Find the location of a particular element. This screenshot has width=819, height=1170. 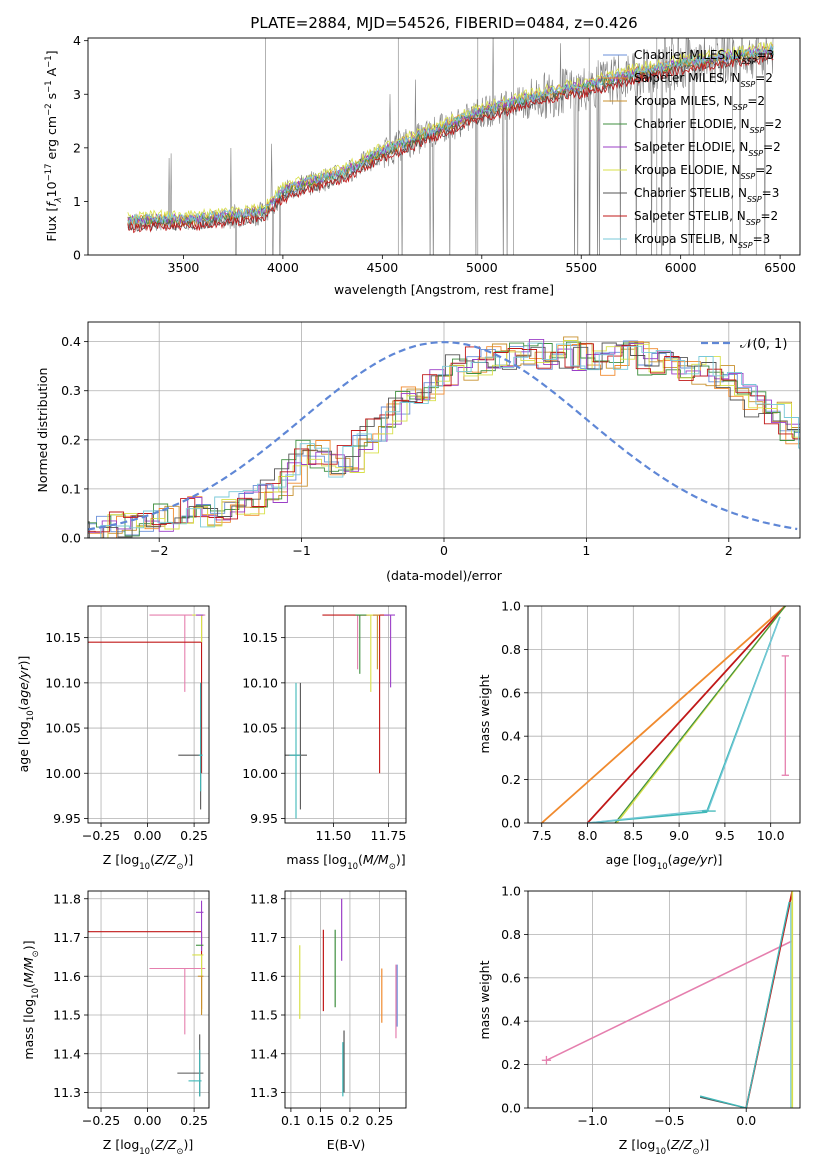

weight_vs_age-axes: 7.5 8.0 8.5 9.0 9.5 10.0 0.0 0.2 0.4 0.6 0.8 1.0 is located at coordinates (651, 721).